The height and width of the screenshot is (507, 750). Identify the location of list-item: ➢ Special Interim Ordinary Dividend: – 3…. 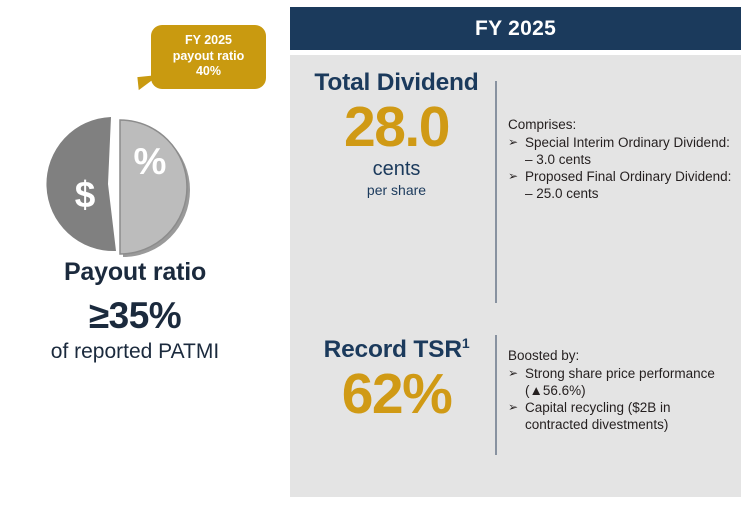
(620, 151).